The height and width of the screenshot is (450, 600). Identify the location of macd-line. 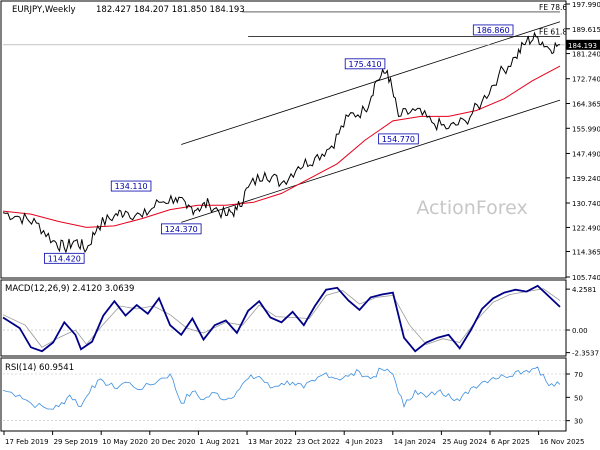
(281, 318).